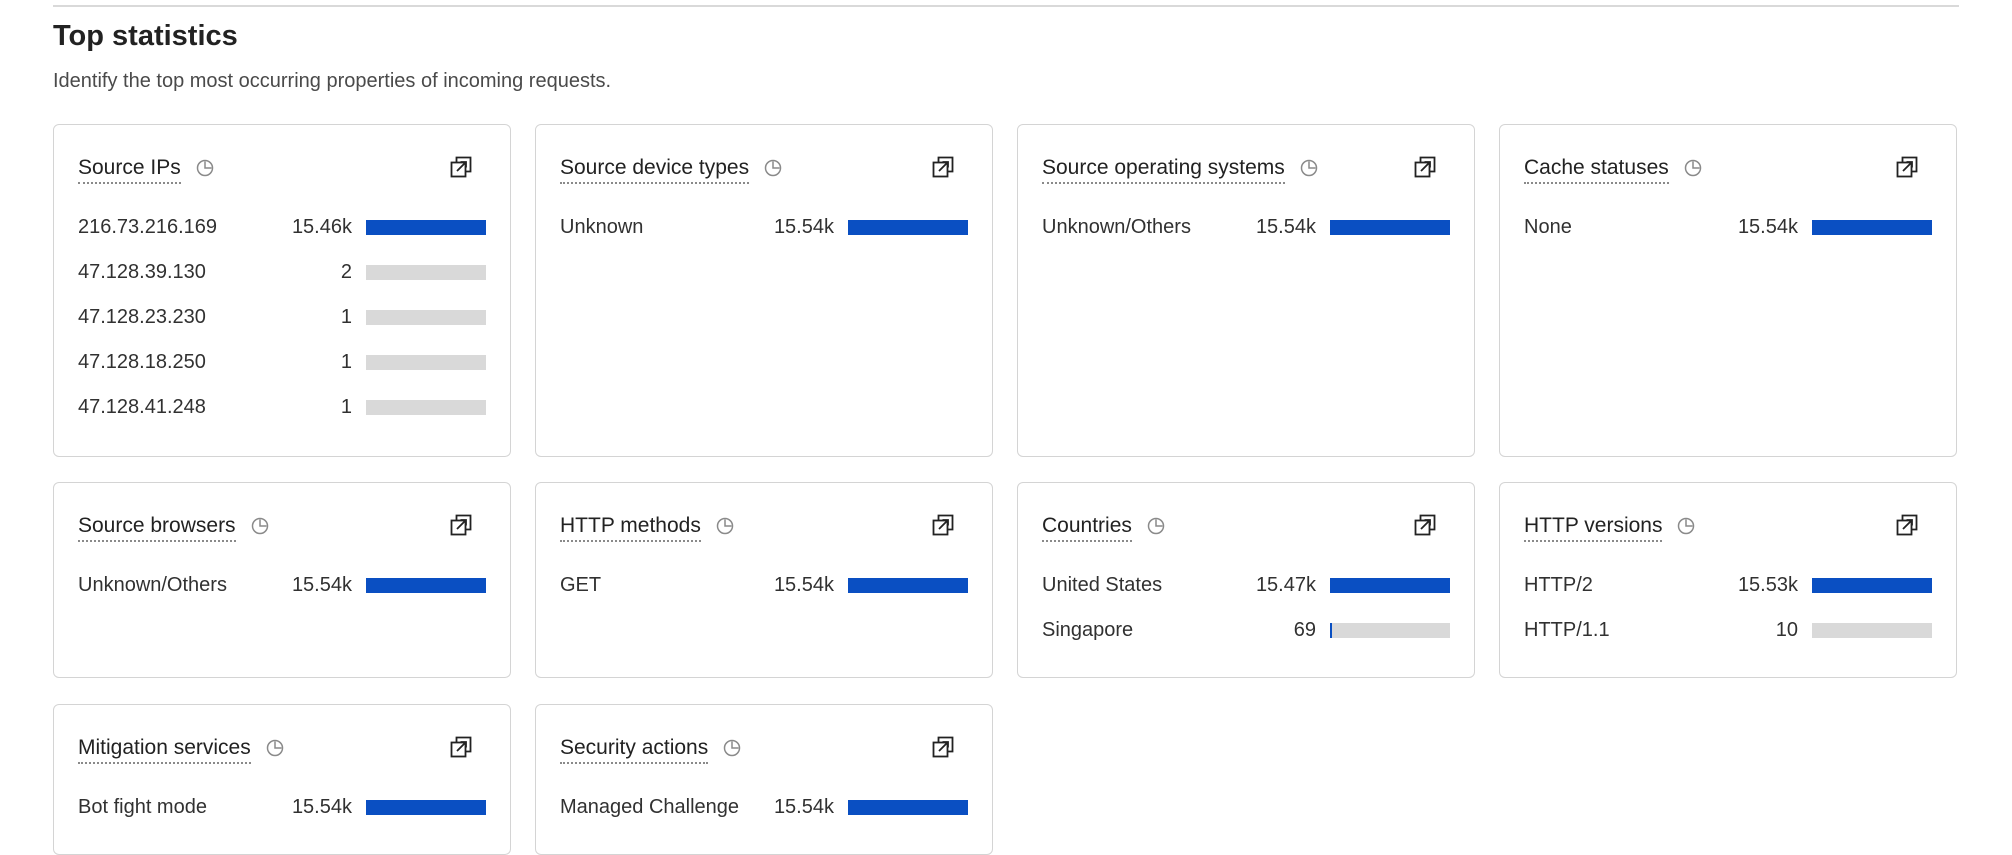 Image resolution: width=2012 pixels, height=855 pixels. What do you see at coordinates (1246, 640) in the screenshot?
I see `stat-row: Singapore 69` at bounding box center [1246, 640].